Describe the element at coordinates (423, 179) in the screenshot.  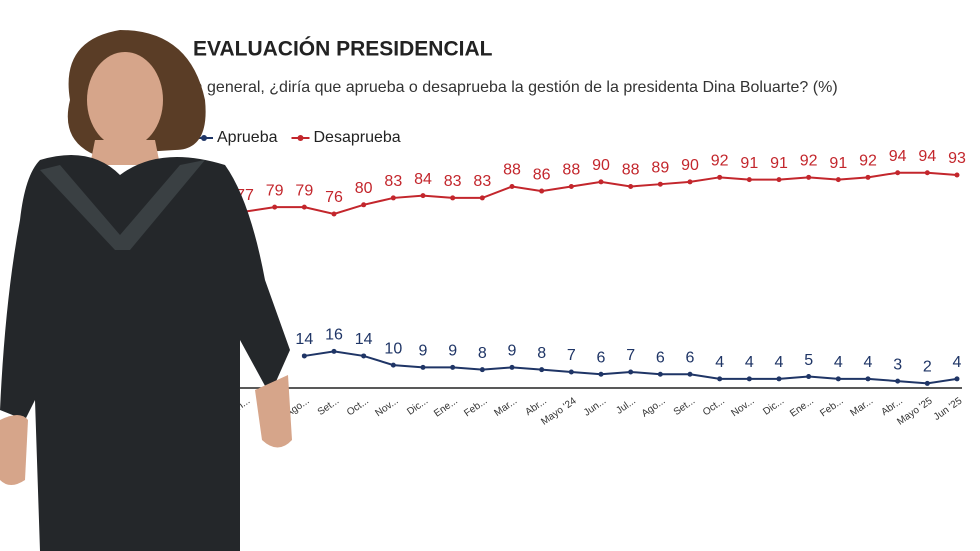
I see `data-label: 84` at that location.